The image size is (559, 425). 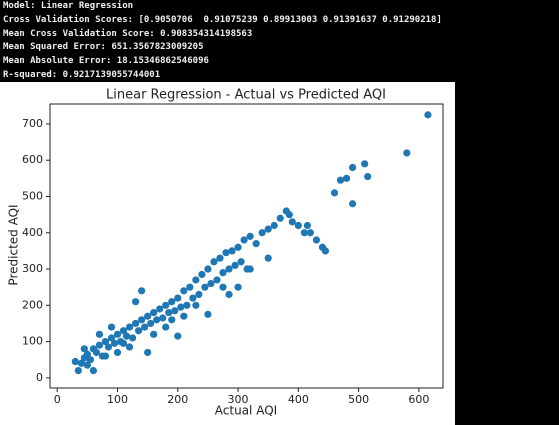 What do you see at coordinates (82, 74) in the screenshot?
I see `output-line: R-squared: 0.9217139055744001` at bounding box center [82, 74].